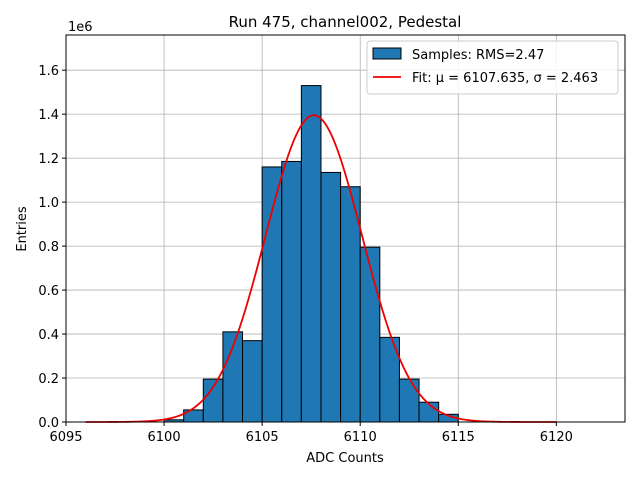  What do you see at coordinates (65, 437) in the screenshot?
I see `x-tick-label: 6095` at bounding box center [65, 437].